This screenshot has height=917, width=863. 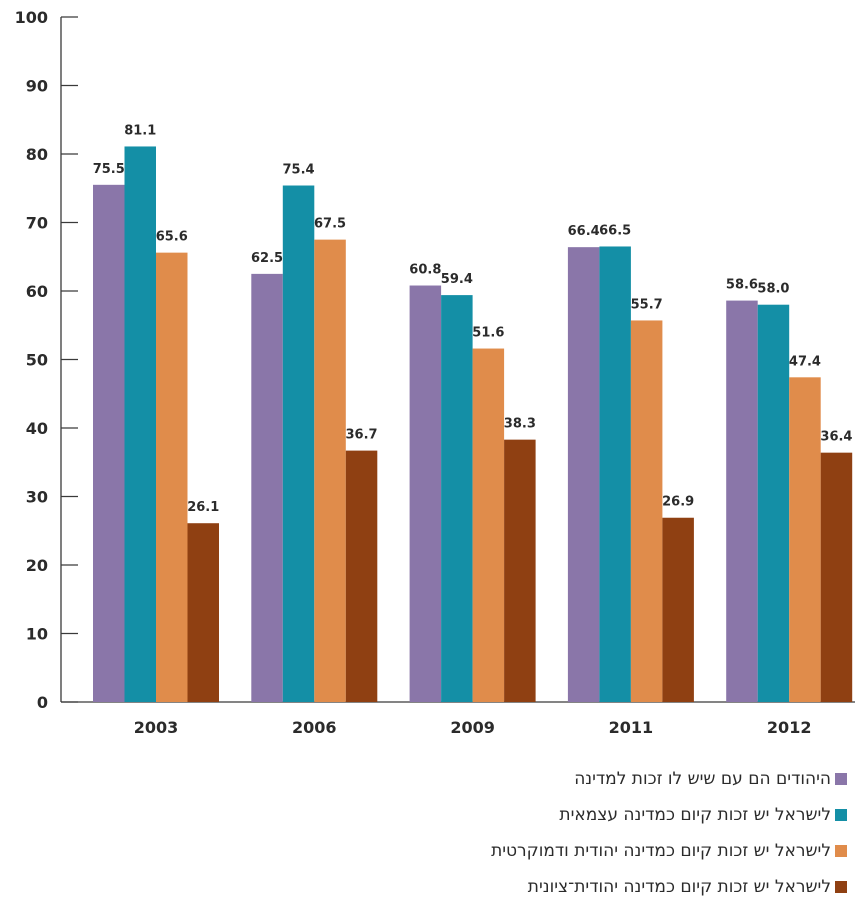 I want to click on y-tick-label: 60, so click(x=37, y=291).